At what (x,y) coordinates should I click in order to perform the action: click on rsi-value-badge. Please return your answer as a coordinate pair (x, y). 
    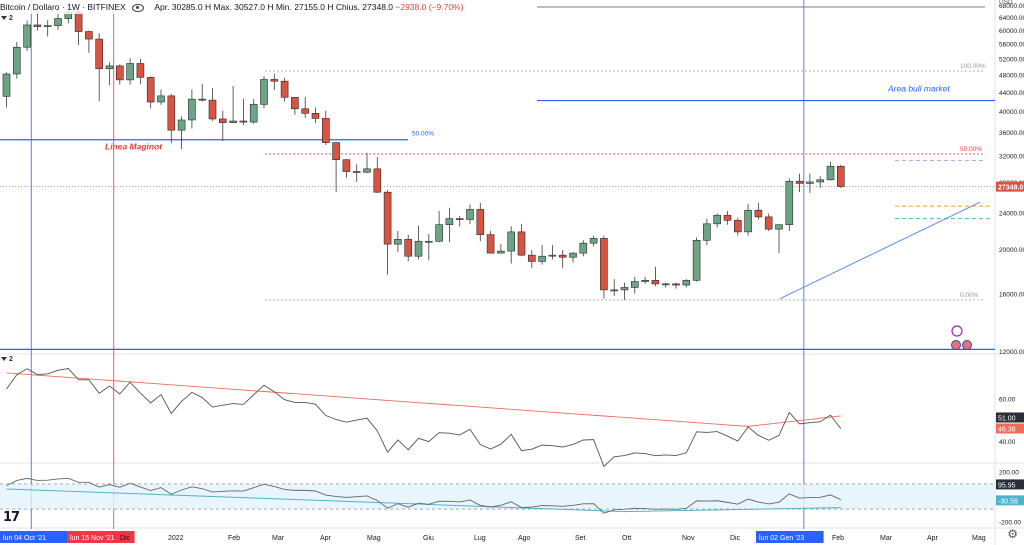
    Looking at the image, I should click on (1010, 417).